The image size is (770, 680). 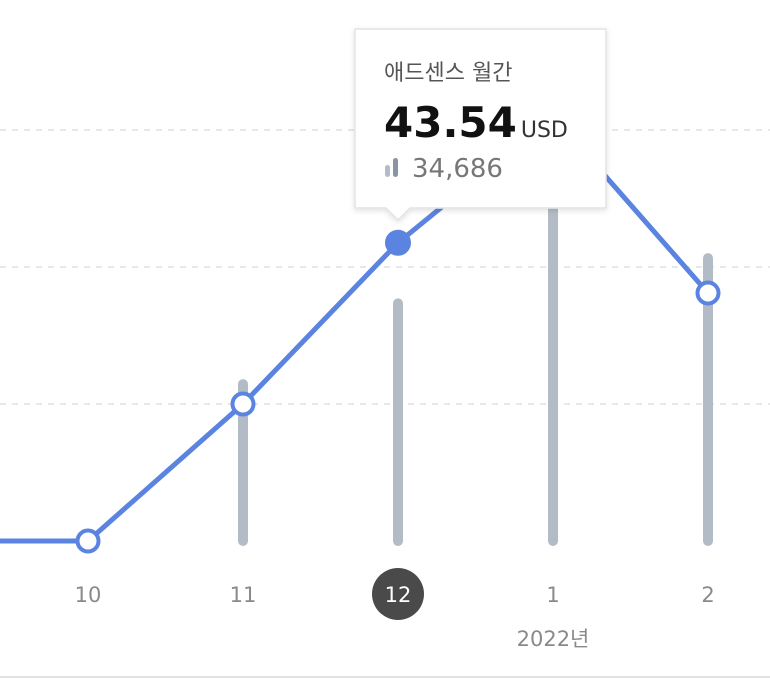 I want to click on tooltip-box, so click(x=480, y=125).